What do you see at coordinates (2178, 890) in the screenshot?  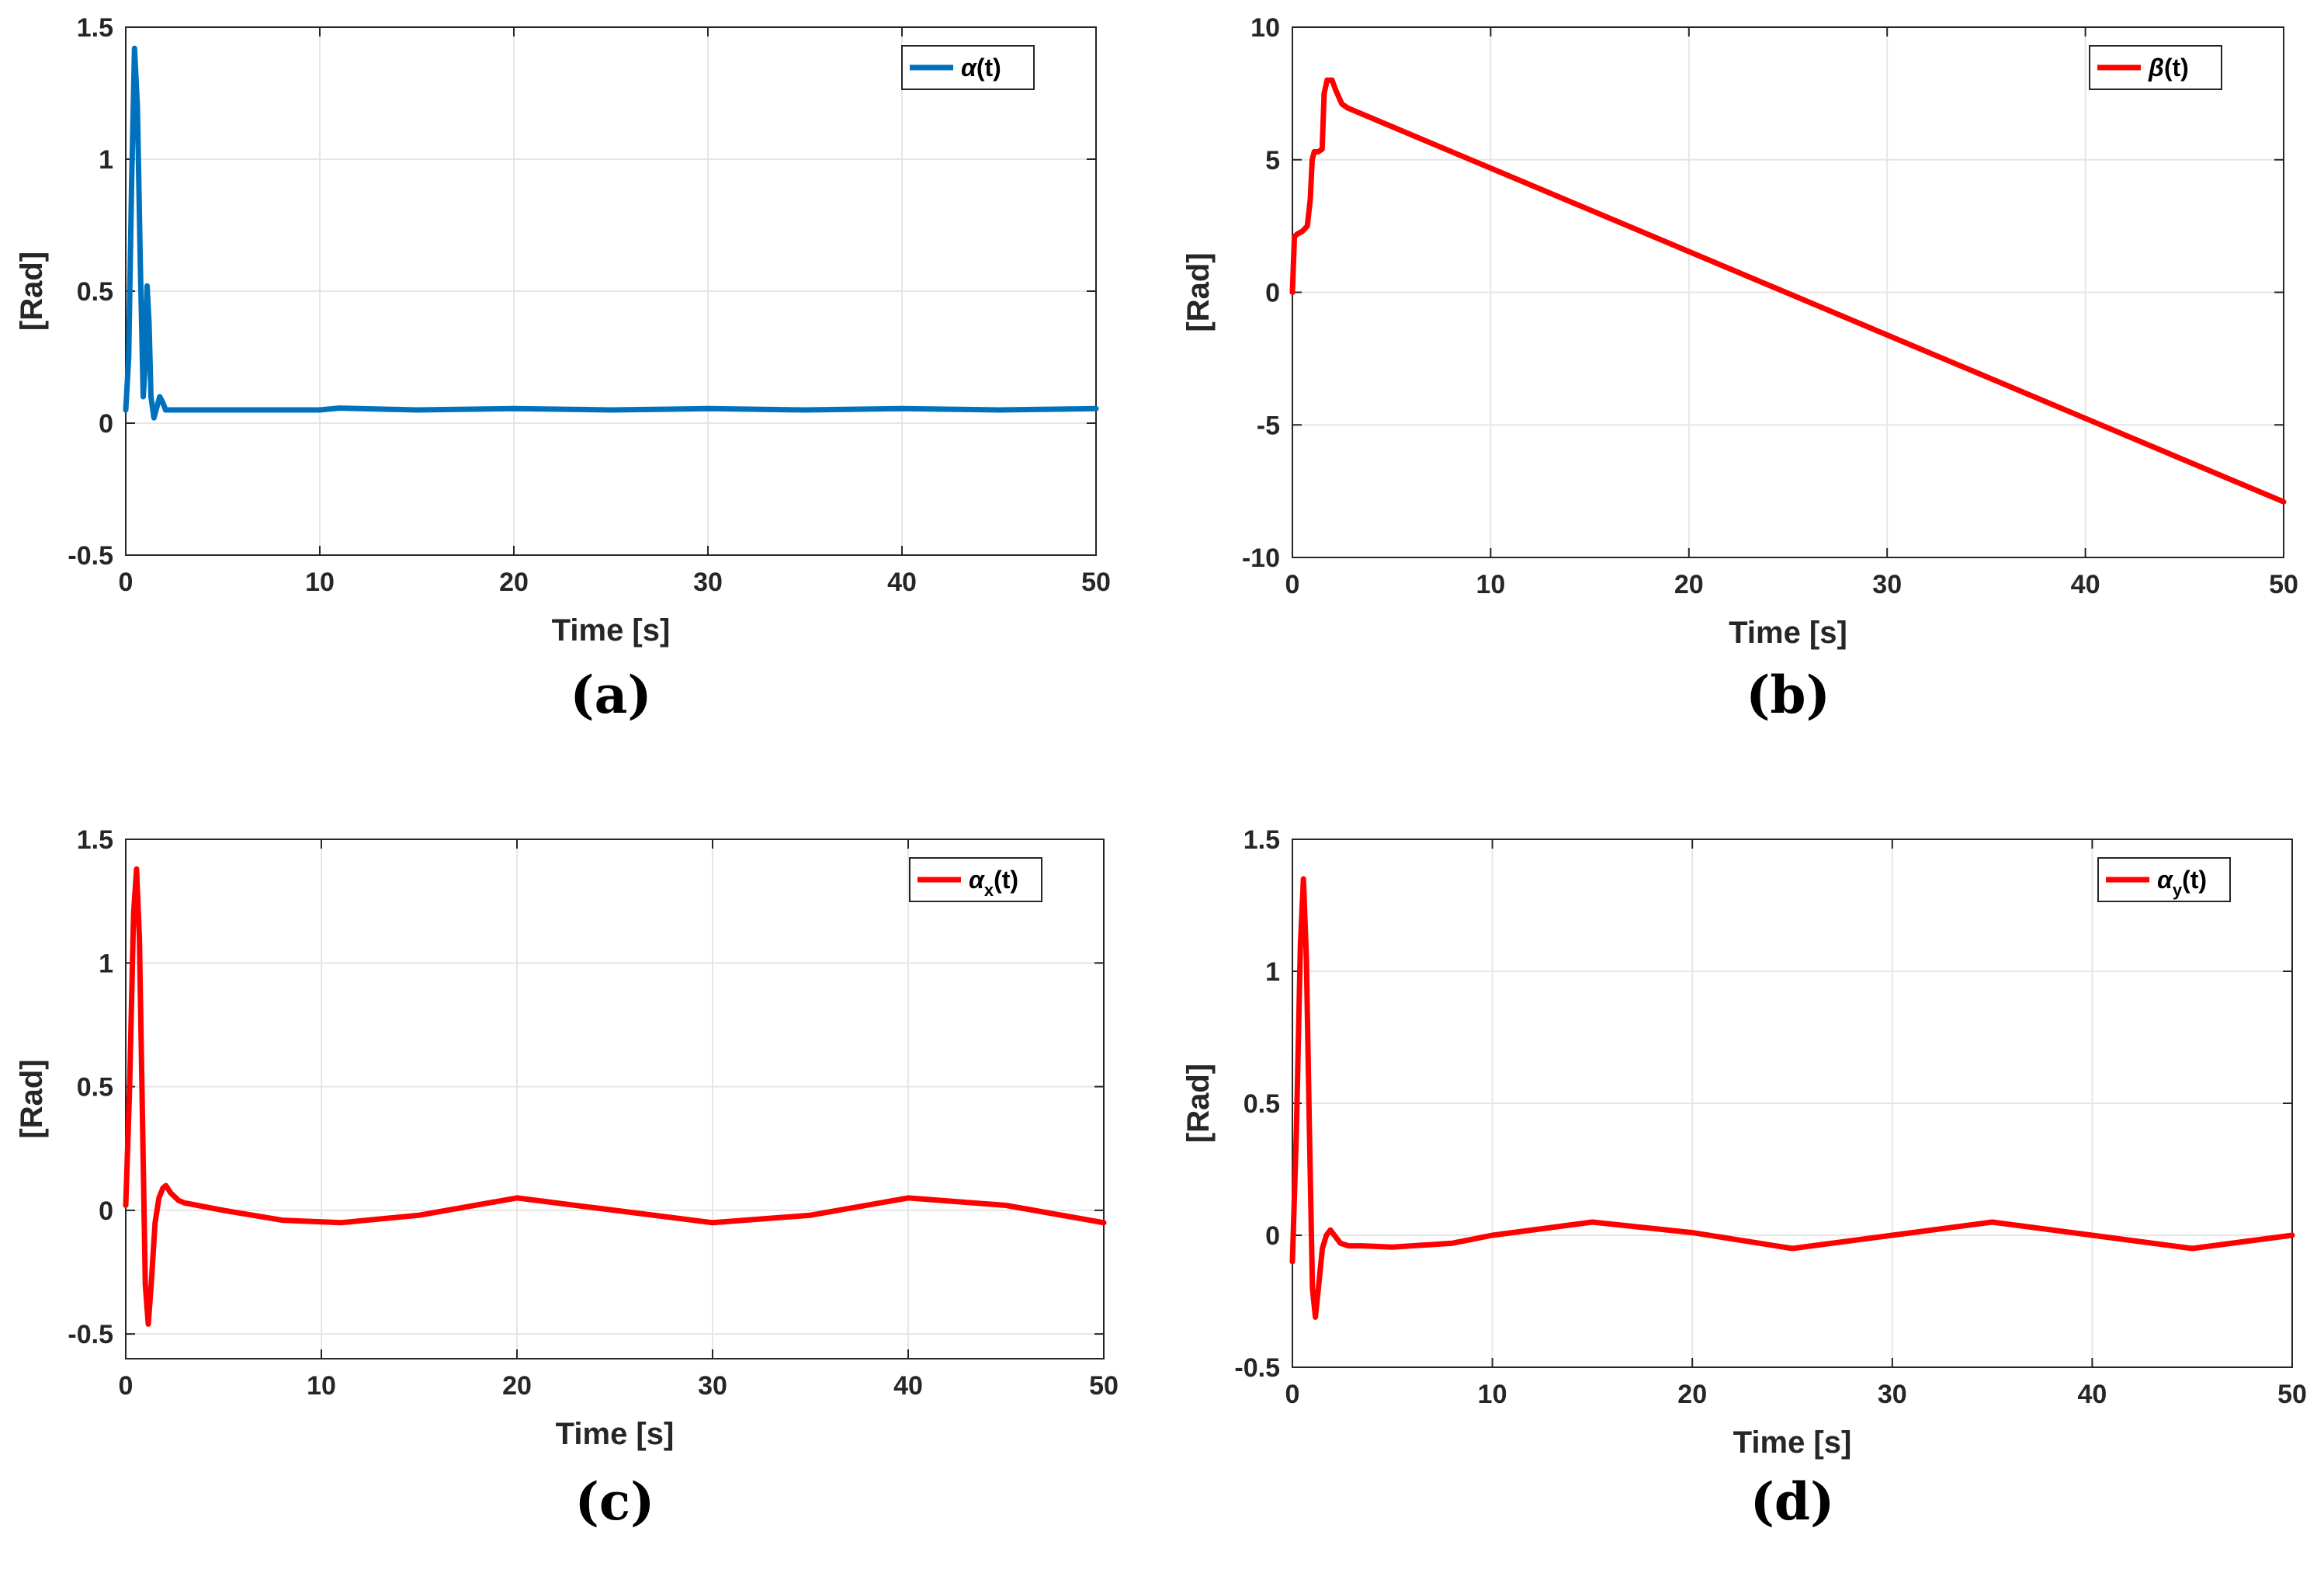 I see `legend-subscript: y` at bounding box center [2178, 890].